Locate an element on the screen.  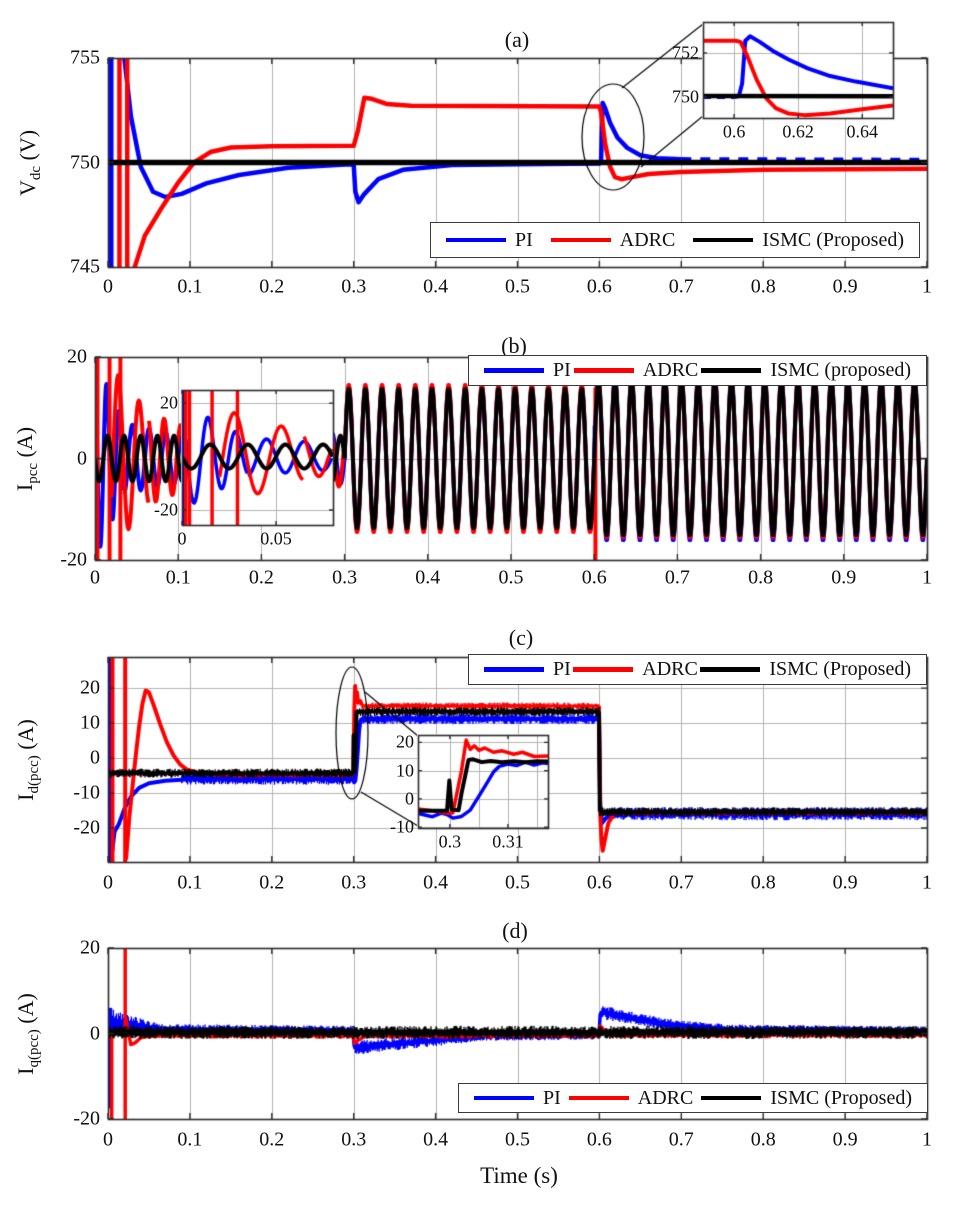
tick-label: 752 is located at coordinates (685, 52).